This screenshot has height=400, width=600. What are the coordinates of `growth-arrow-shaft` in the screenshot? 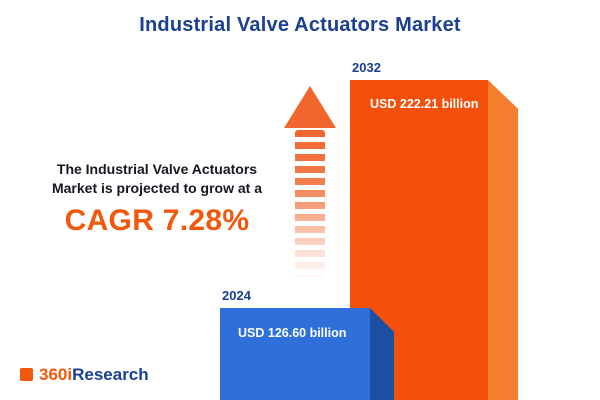 It's located at (310, 205).